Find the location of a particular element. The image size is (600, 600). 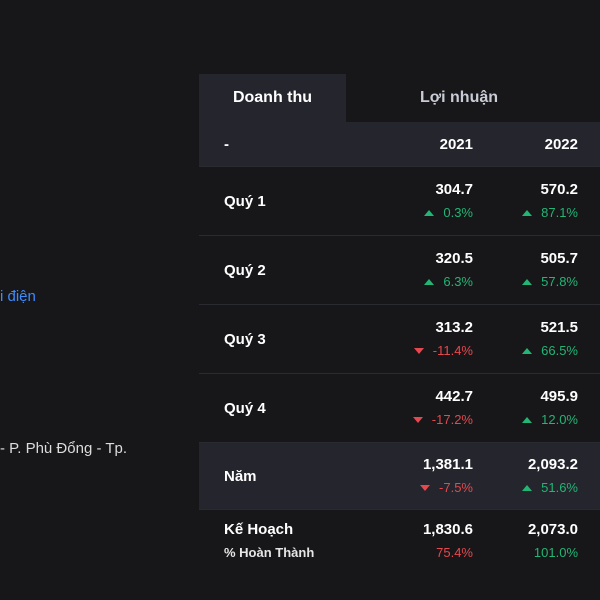

cell-change: 12.0% is located at coordinates (525, 420).